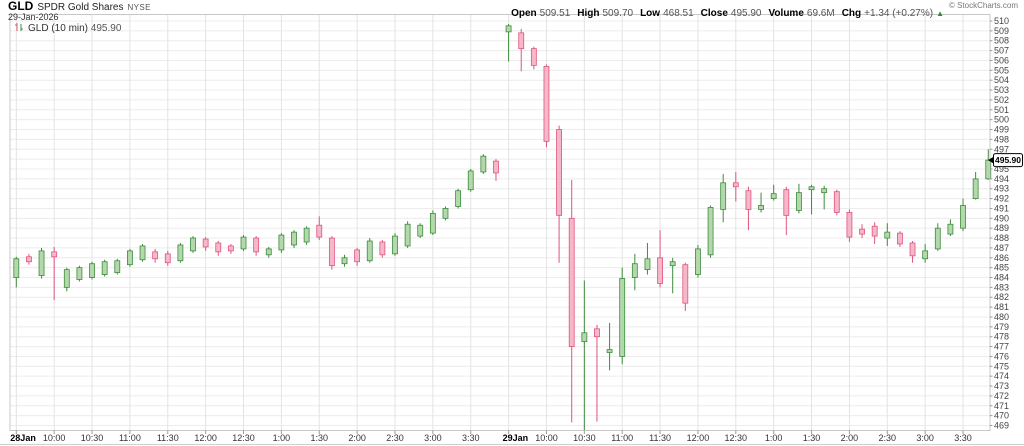  I want to click on quote-label-low: Low, so click(650, 13).